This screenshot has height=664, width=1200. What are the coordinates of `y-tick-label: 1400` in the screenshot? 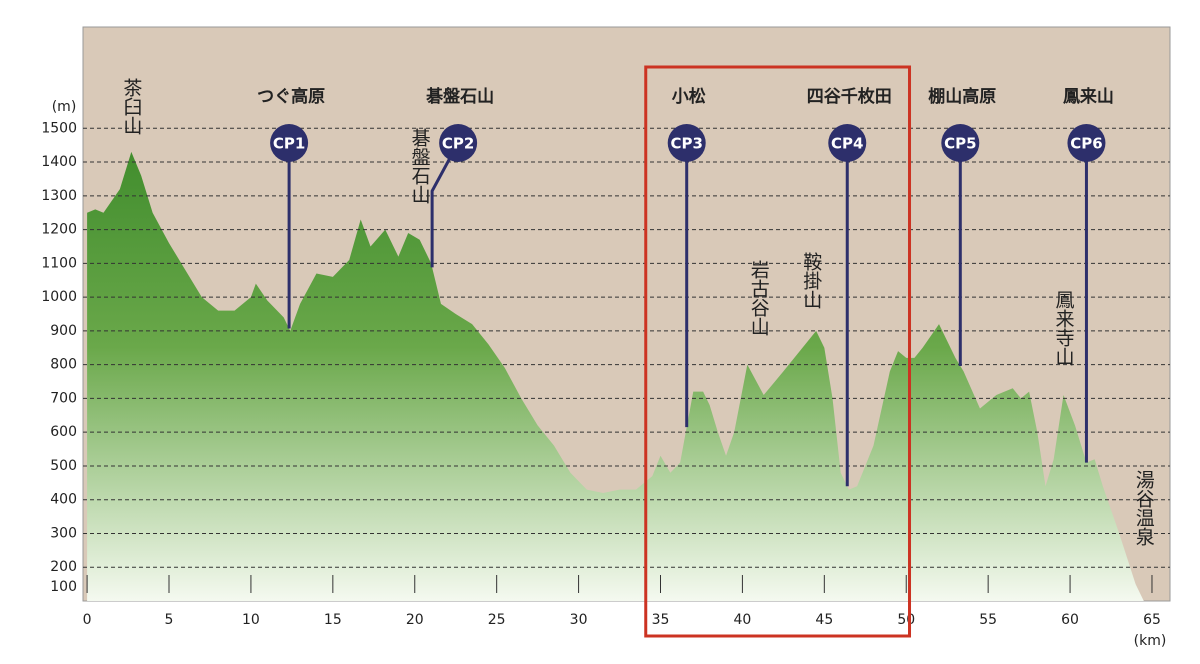 It's located at (59, 162).